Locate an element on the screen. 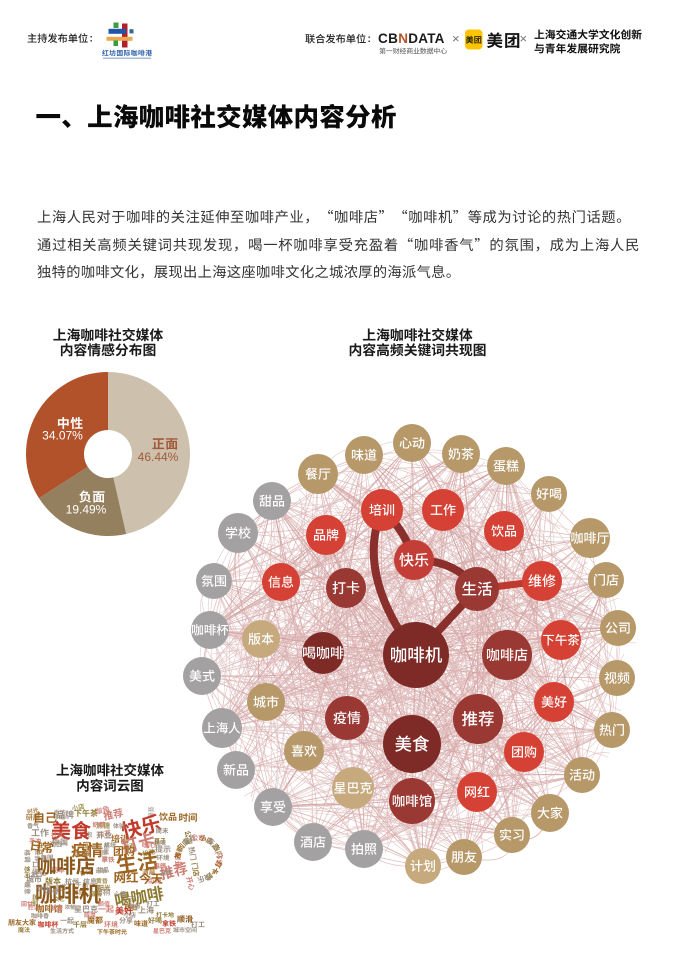 The width and height of the screenshot is (676, 964). svg-text: DATA is located at coordinates (426, 38).